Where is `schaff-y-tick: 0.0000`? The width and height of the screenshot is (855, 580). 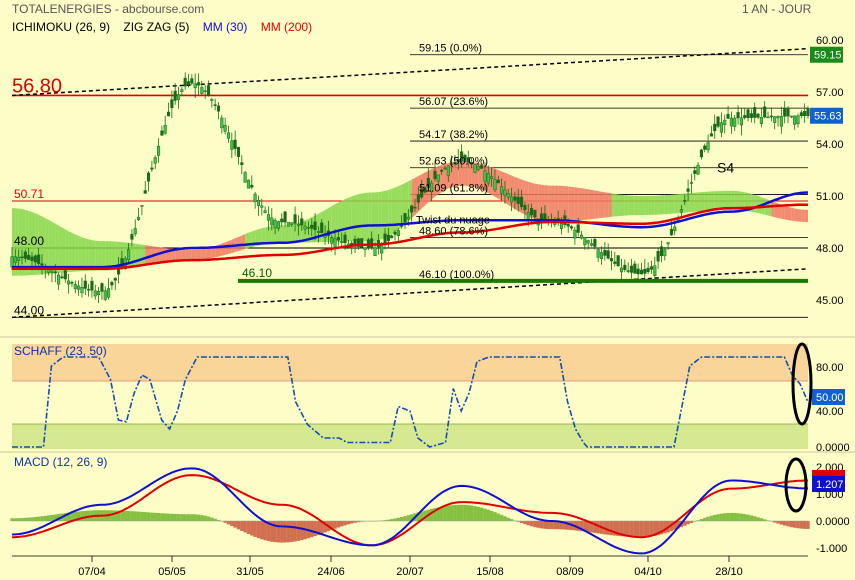
schaff-y-tick: 0.0000 is located at coordinates (833, 448).